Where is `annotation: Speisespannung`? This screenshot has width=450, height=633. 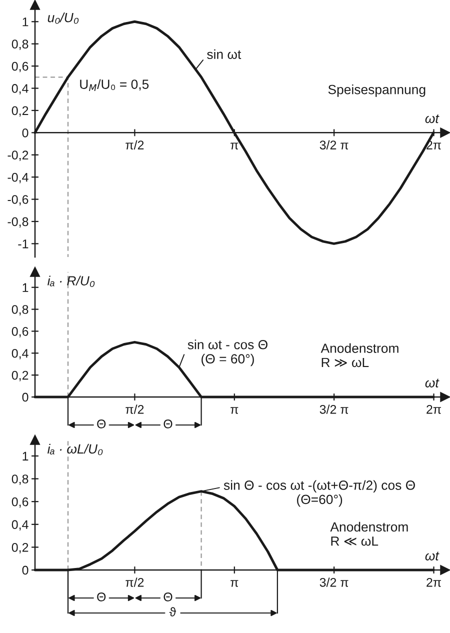 annotation: Speisespannung is located at coordinates (377, 90).